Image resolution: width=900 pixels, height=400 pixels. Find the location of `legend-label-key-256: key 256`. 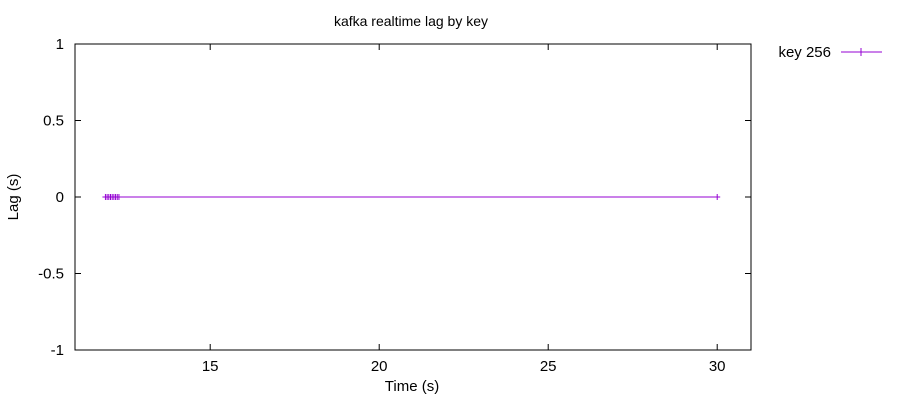

legend-label-key-256: key 256 is located at coordinates (804, 52).